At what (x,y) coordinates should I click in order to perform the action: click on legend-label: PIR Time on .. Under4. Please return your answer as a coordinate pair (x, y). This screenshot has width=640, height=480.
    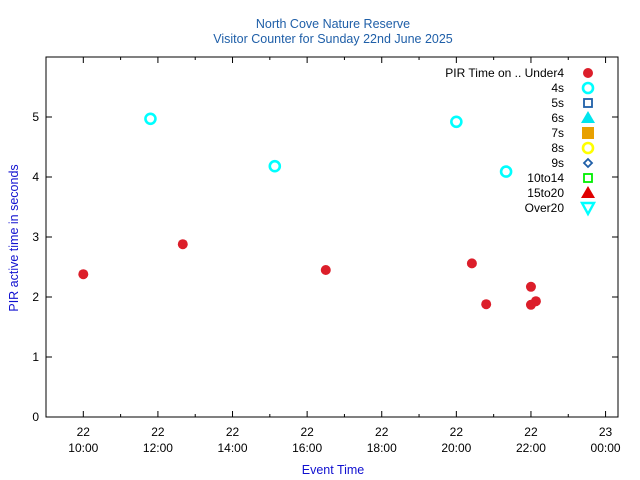
    Looking at the image, I should click on (504, 73).